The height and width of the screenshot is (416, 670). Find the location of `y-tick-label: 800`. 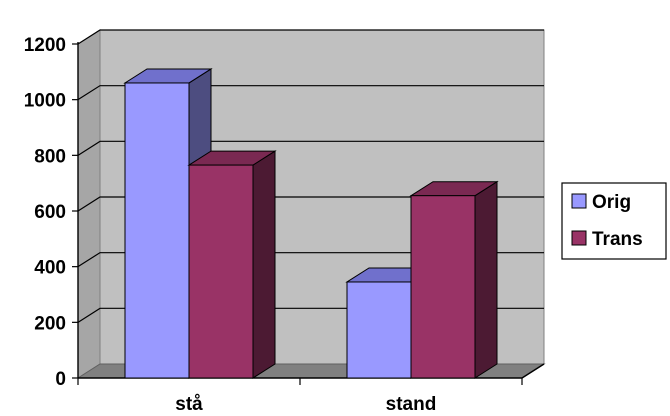

y-tick-label: 800 is located at coordinates (50, 156).